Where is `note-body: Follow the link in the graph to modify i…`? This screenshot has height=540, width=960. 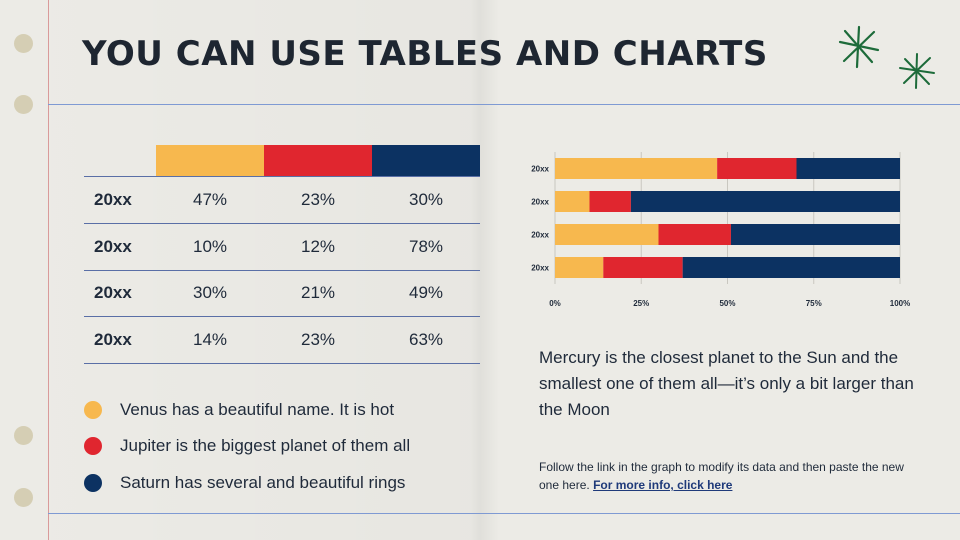 note-body: Follow the link in the graph to modify i… is located at coordinates (721, 476).